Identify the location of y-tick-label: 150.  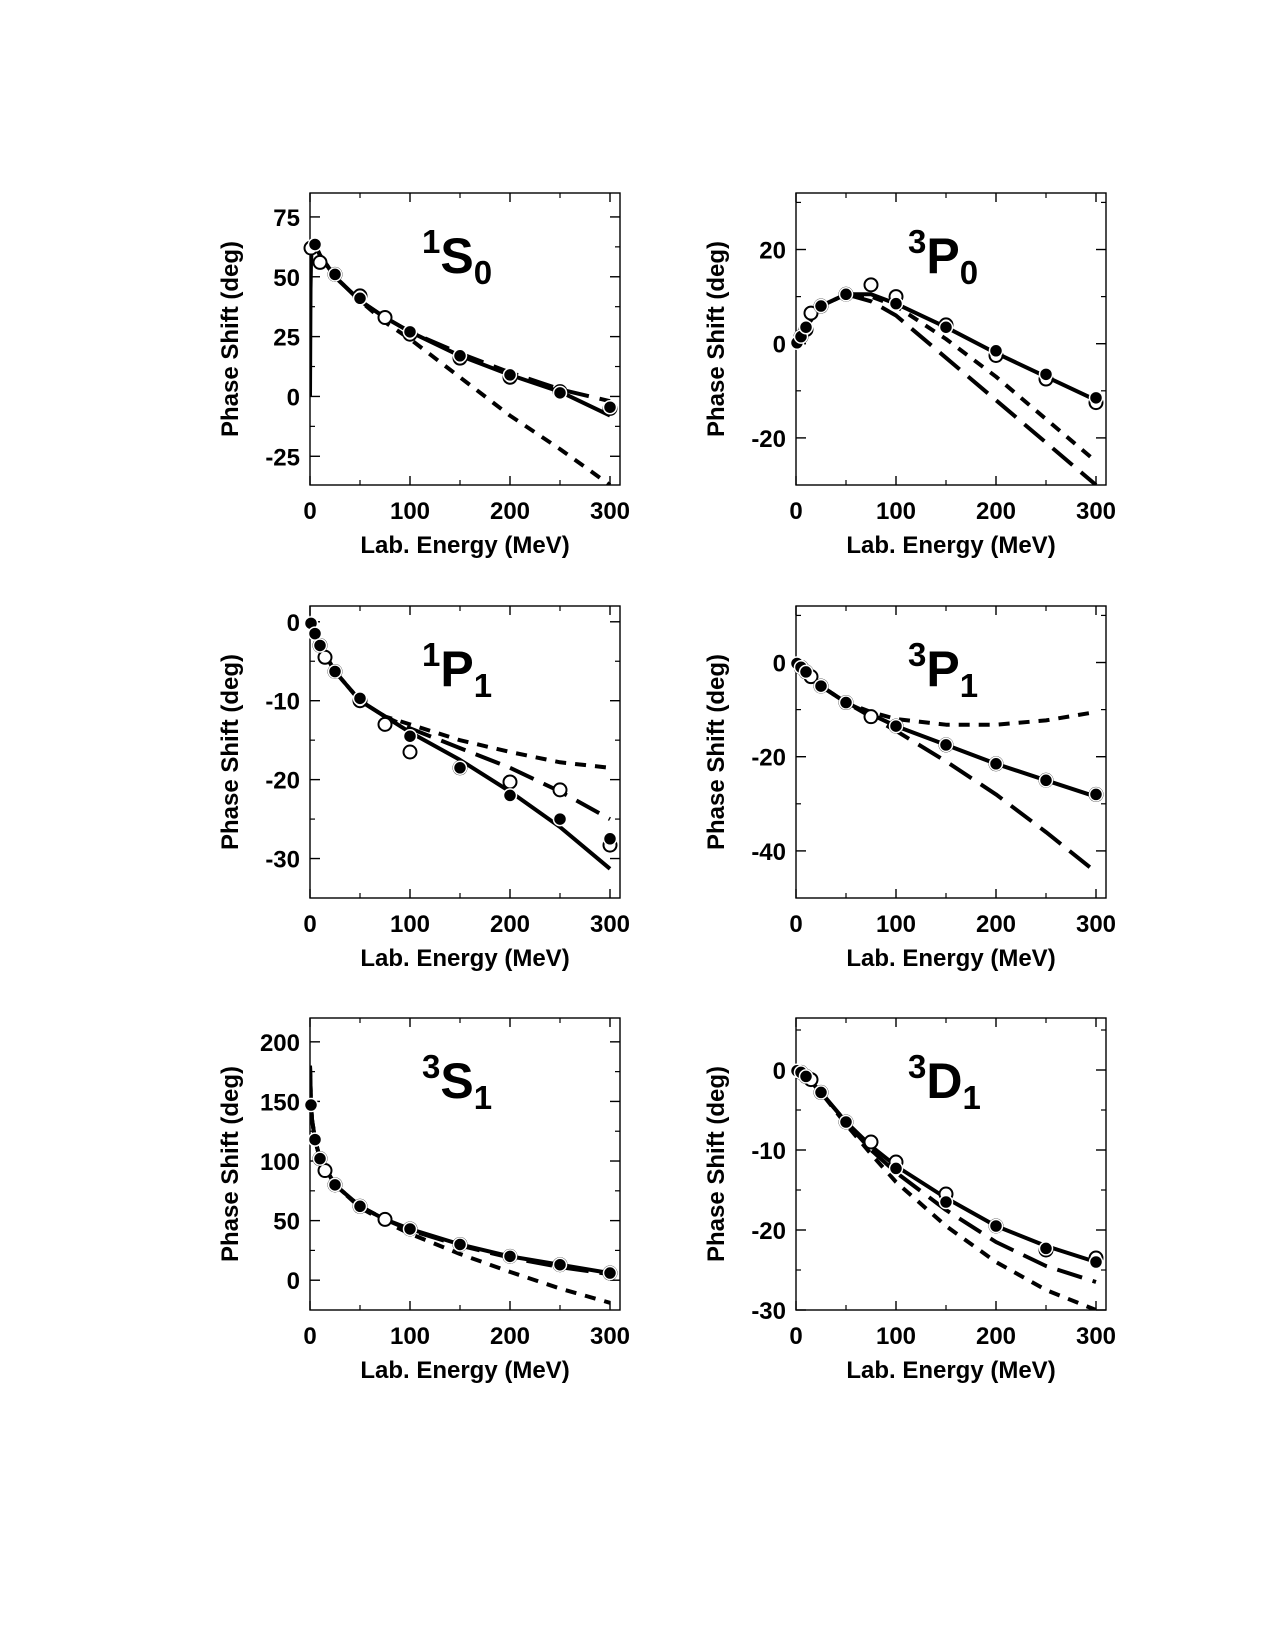
(280, 1102).